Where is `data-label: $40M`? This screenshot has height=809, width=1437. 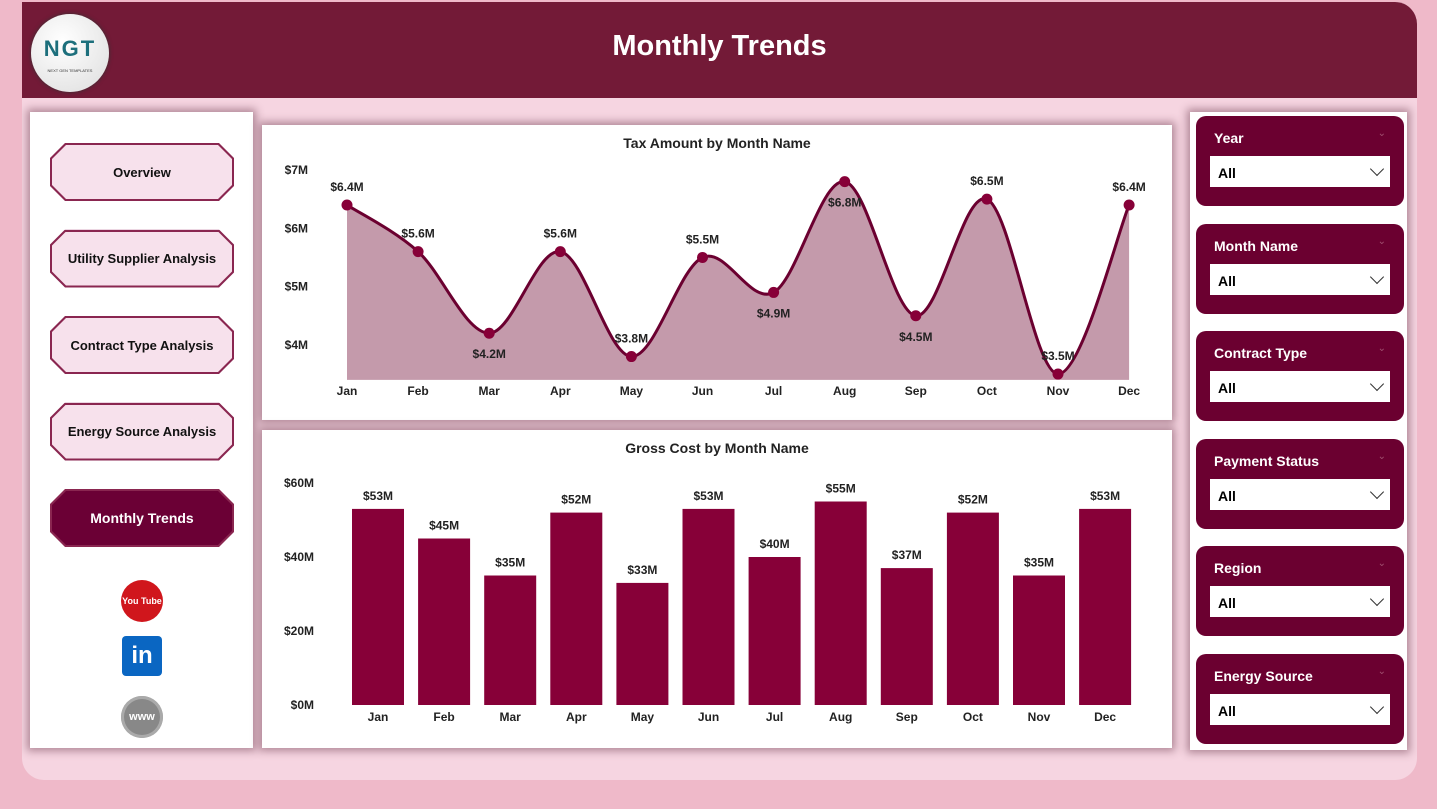 data-label: $40M is located at coordinates (775, 544).